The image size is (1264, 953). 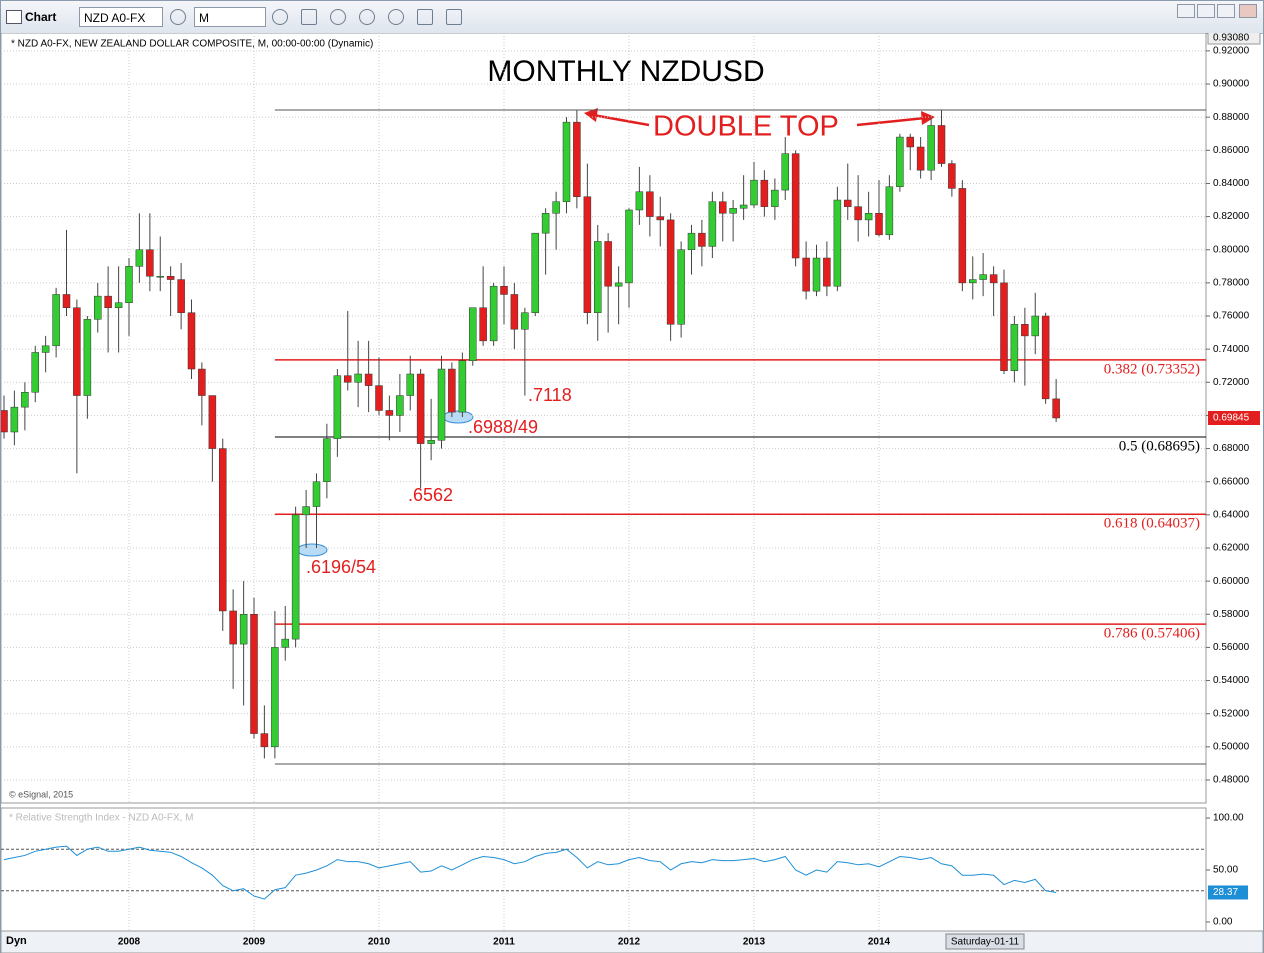 I want to click on source: © eSignal, 2015, so click(x=41, y=794).